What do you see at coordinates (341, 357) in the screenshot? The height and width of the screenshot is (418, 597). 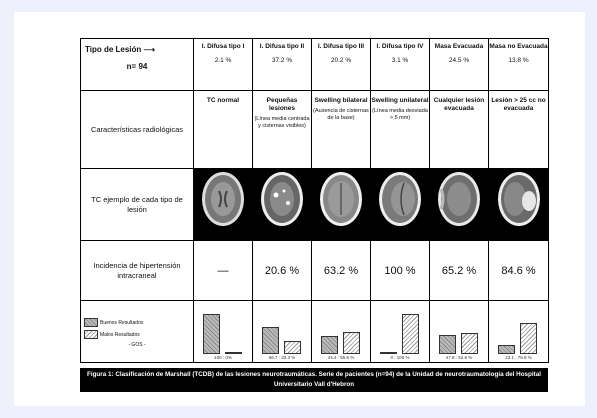 I see `outcome-label: 44.4 : 55.6 %` at bounding box center [341, 357].